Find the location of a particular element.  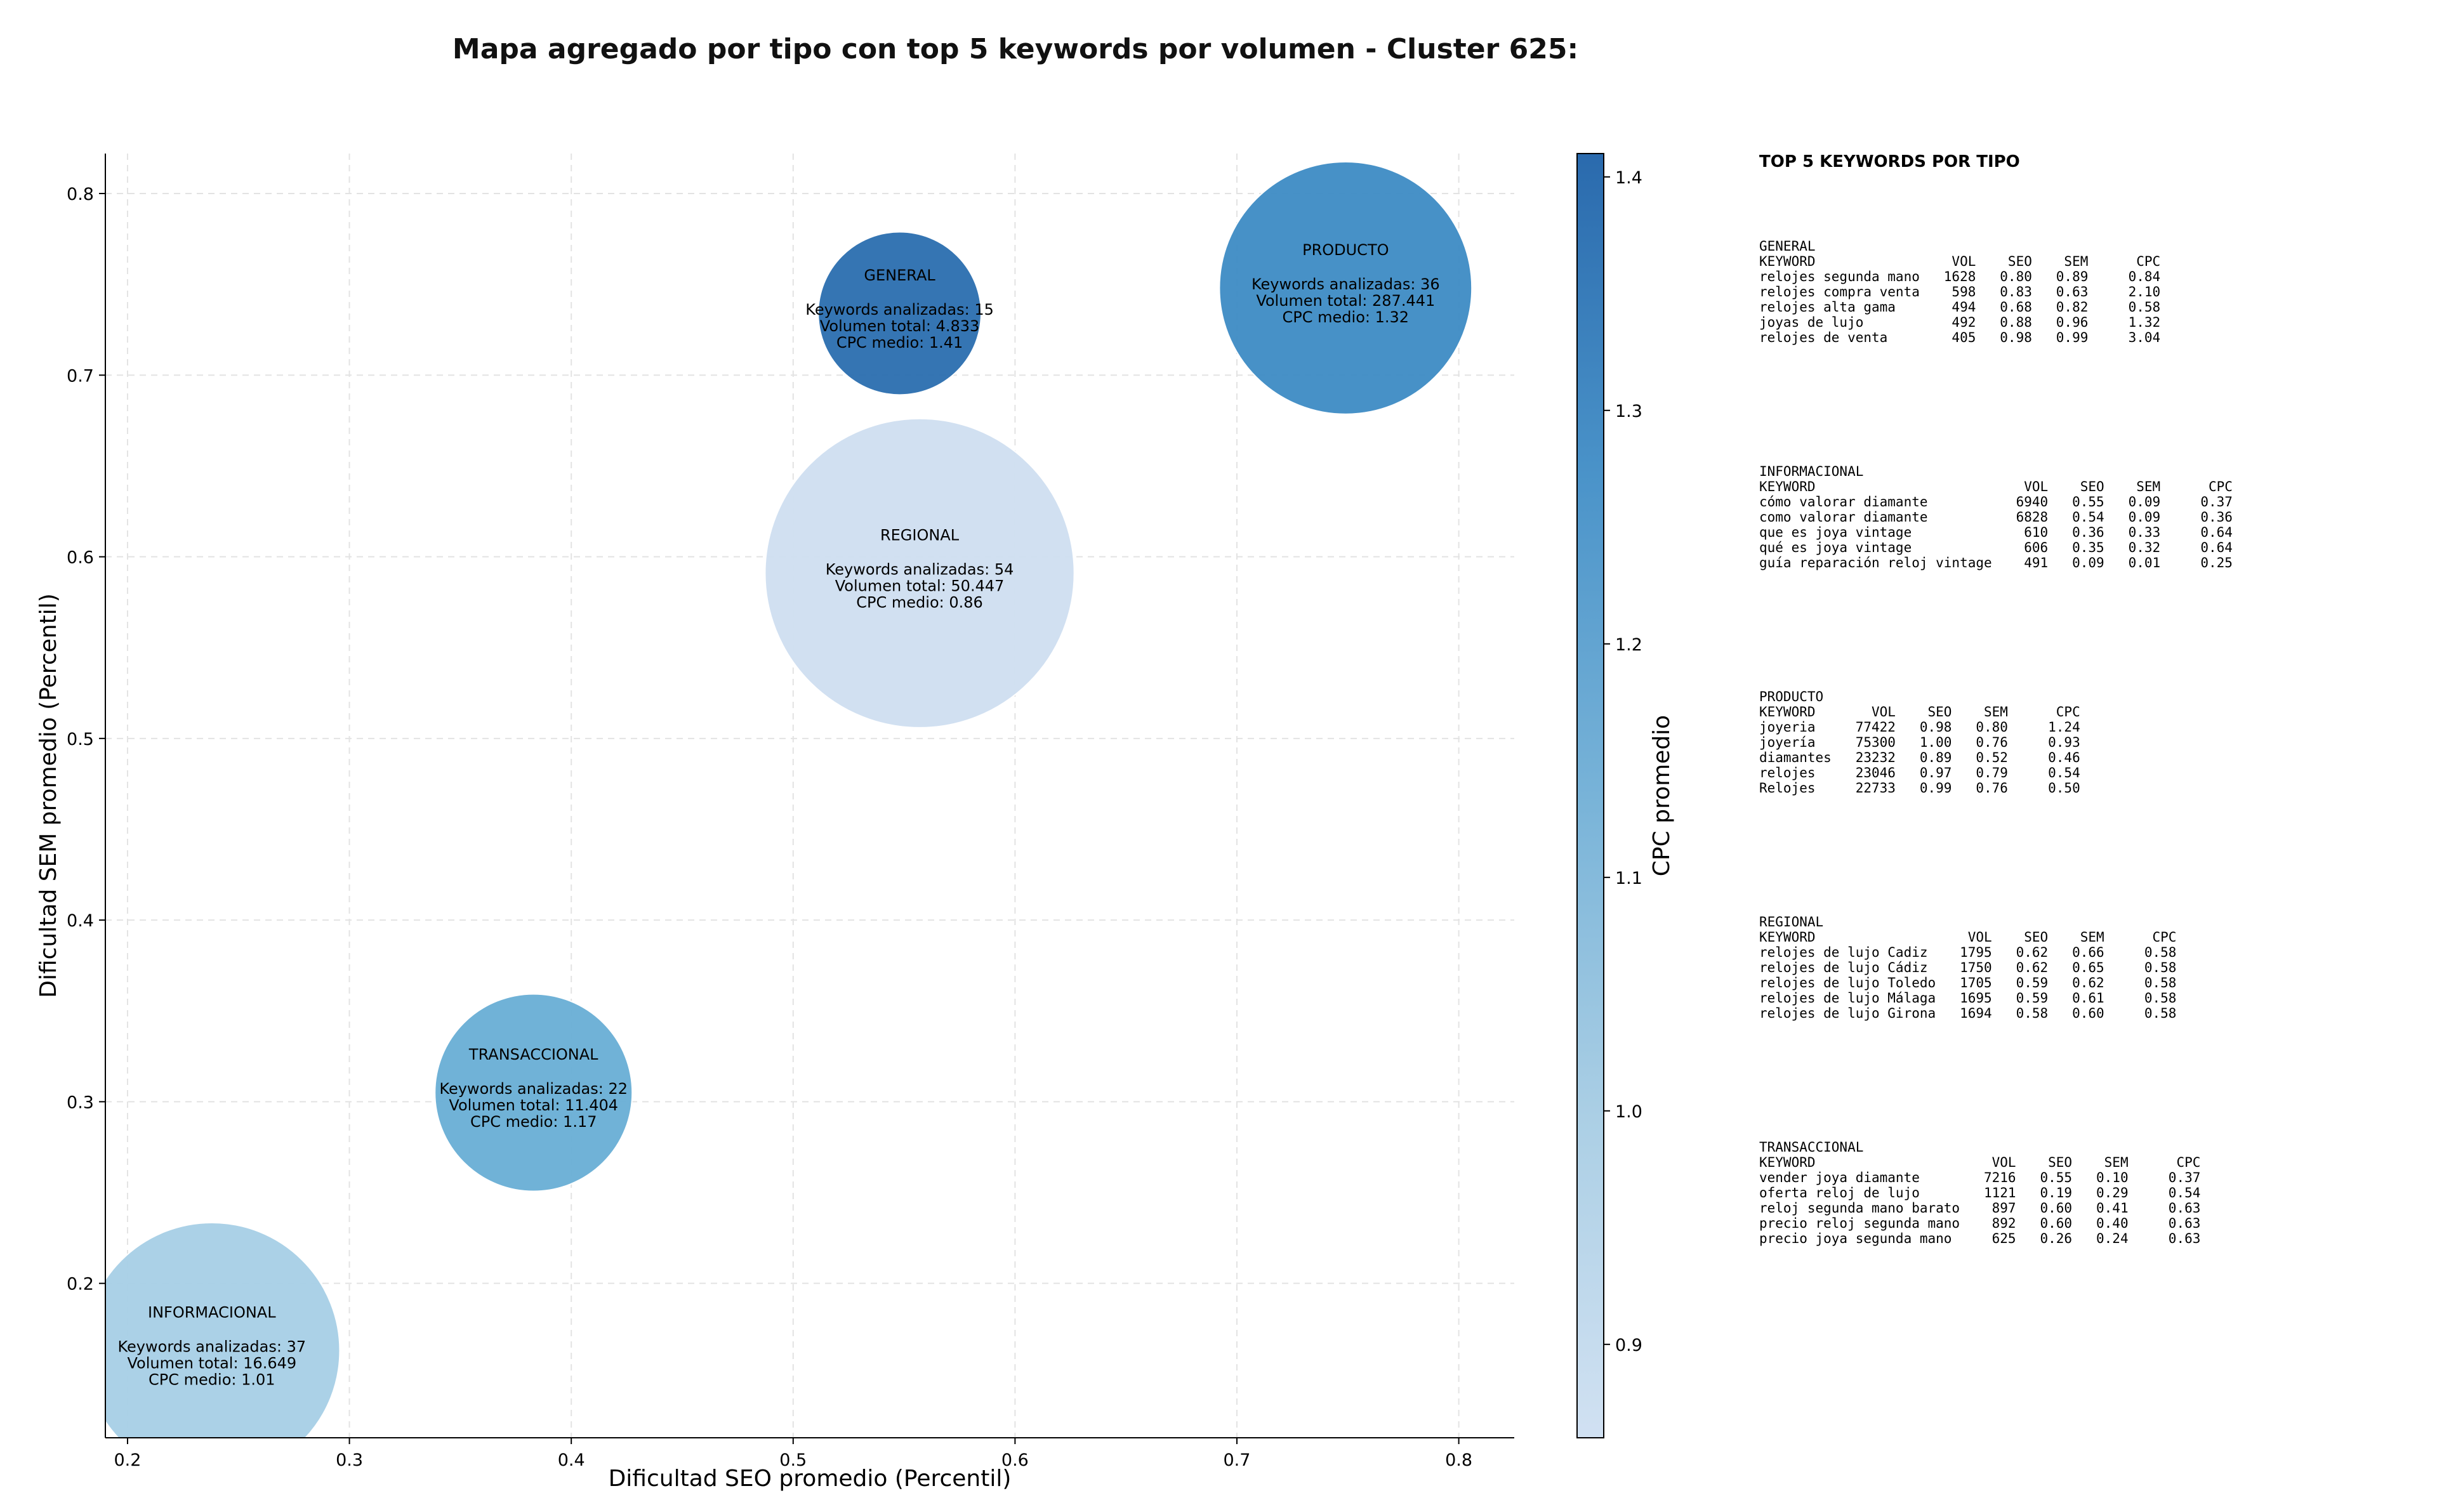

top5-keyword-row: qué es joya vintage 606 0.35 0.32 0.64 is located at coordinates (1996, 548).